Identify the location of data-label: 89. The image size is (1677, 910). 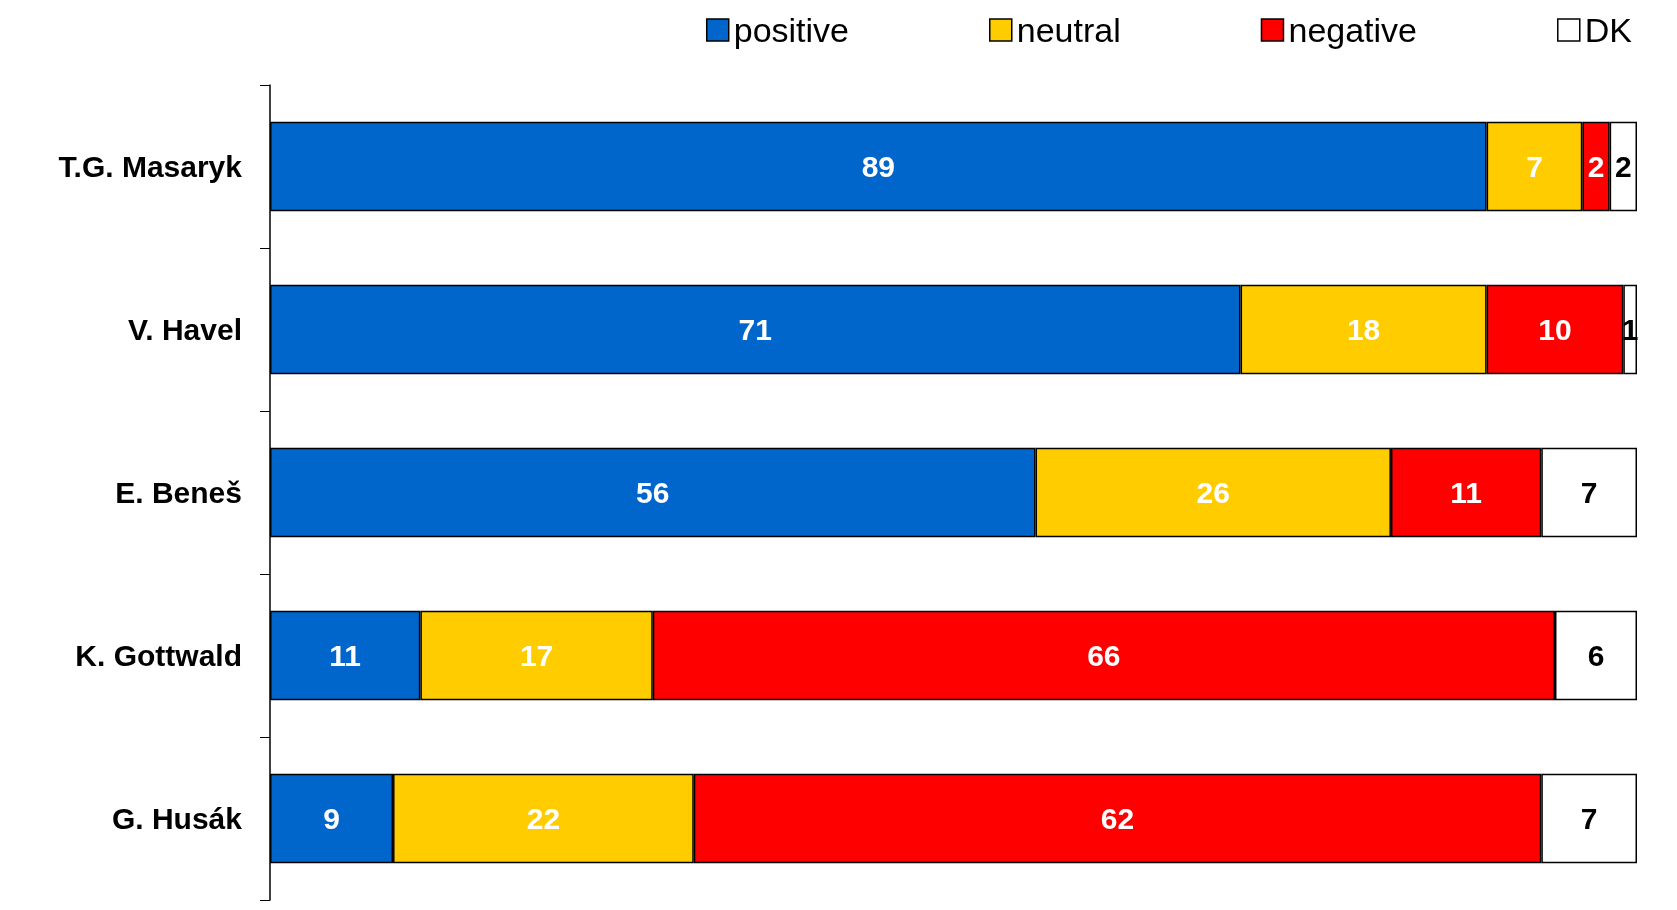
(878, 166).